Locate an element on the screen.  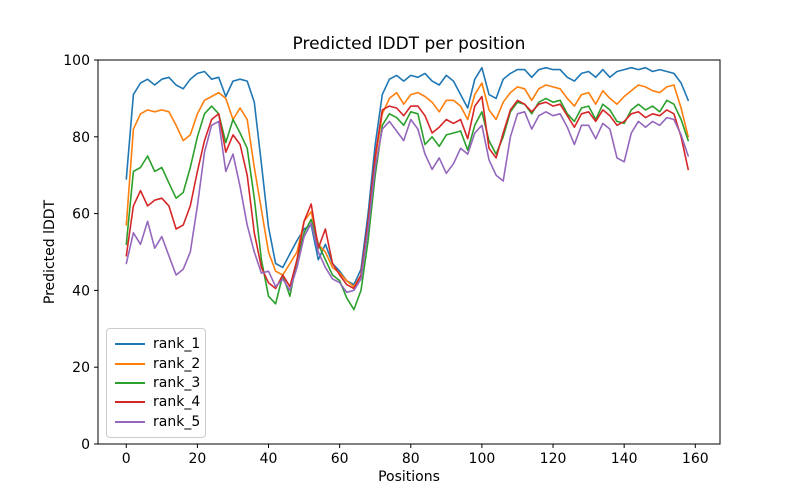
legend-label: rank_3 is located at coordinates (177, 382).